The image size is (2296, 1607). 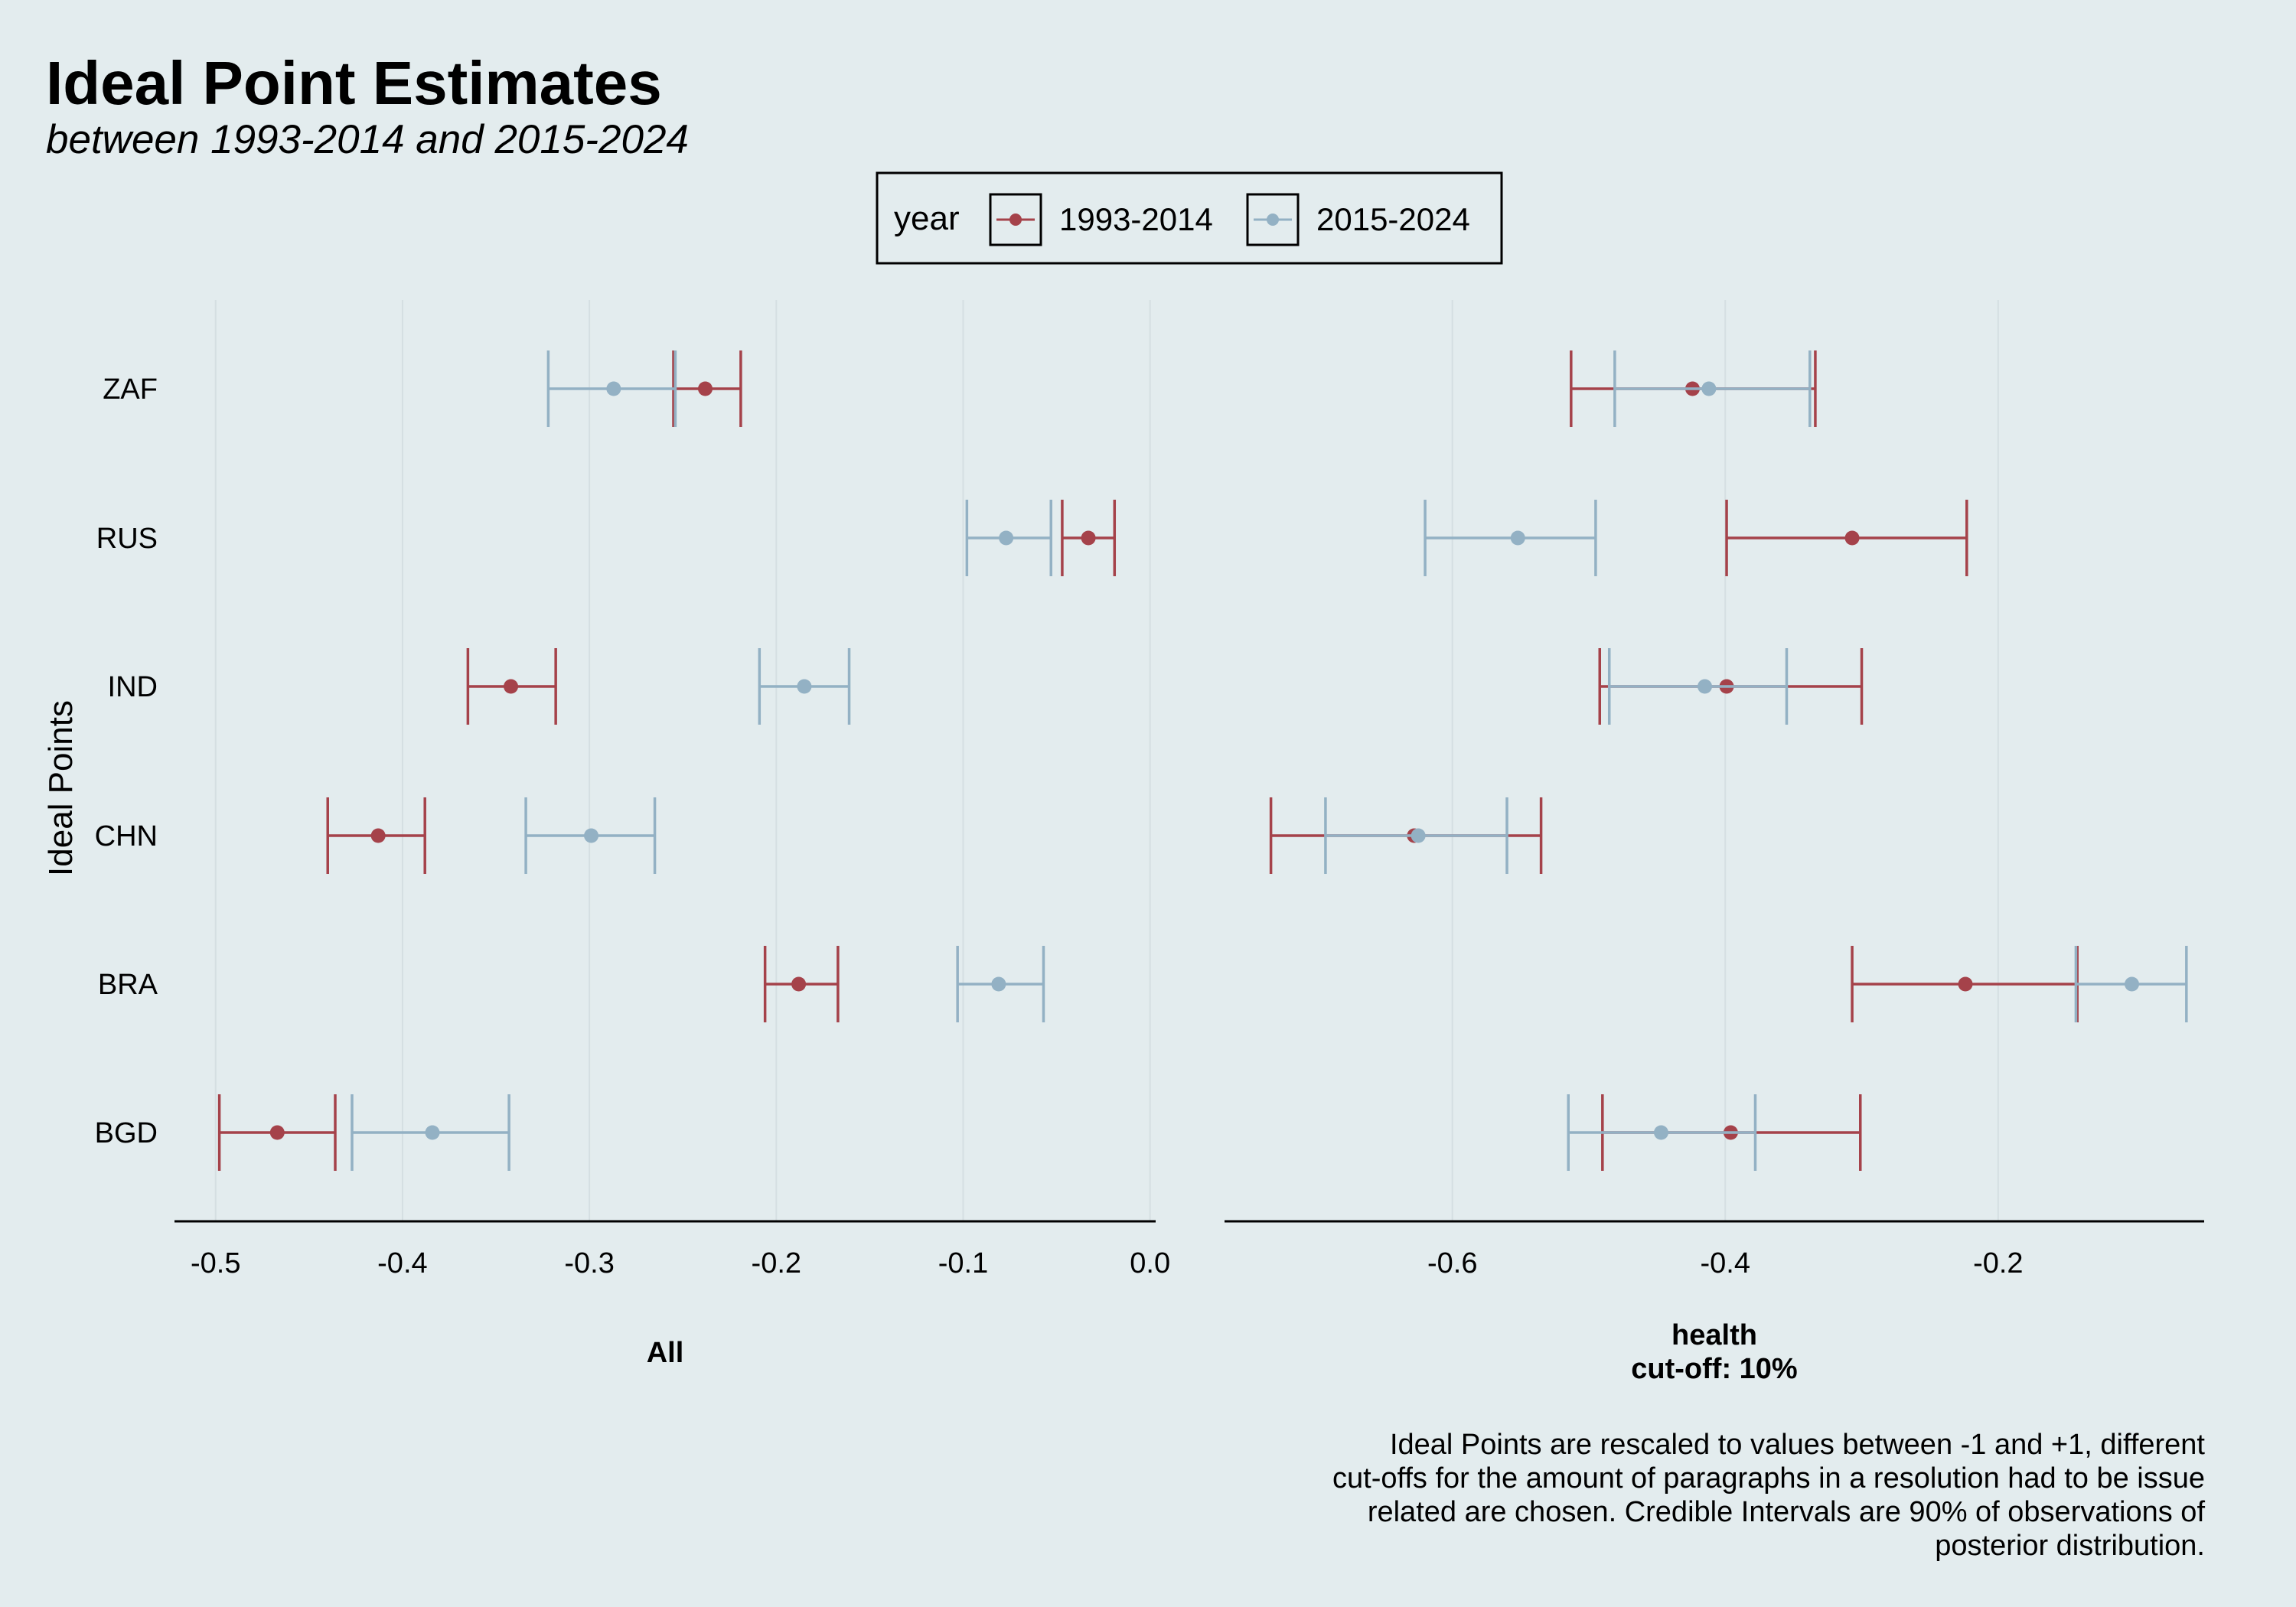 I want to click on errorbar-ind-1993-2014, so click(x=511, y=686).